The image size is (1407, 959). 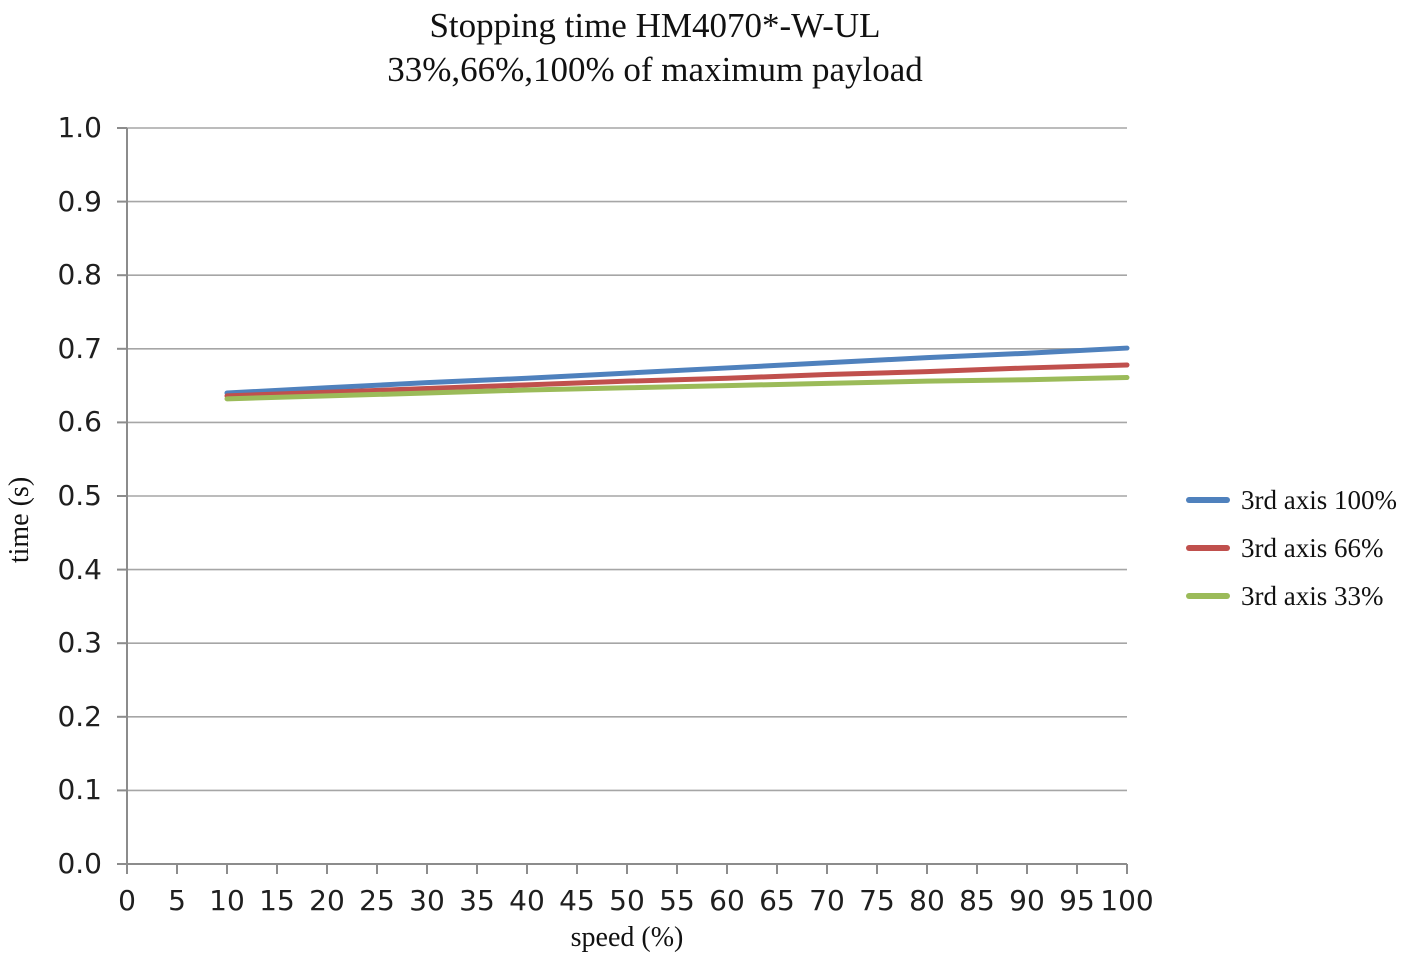 I want to click on x-tick-label: 55, so click(x=677, y=900).